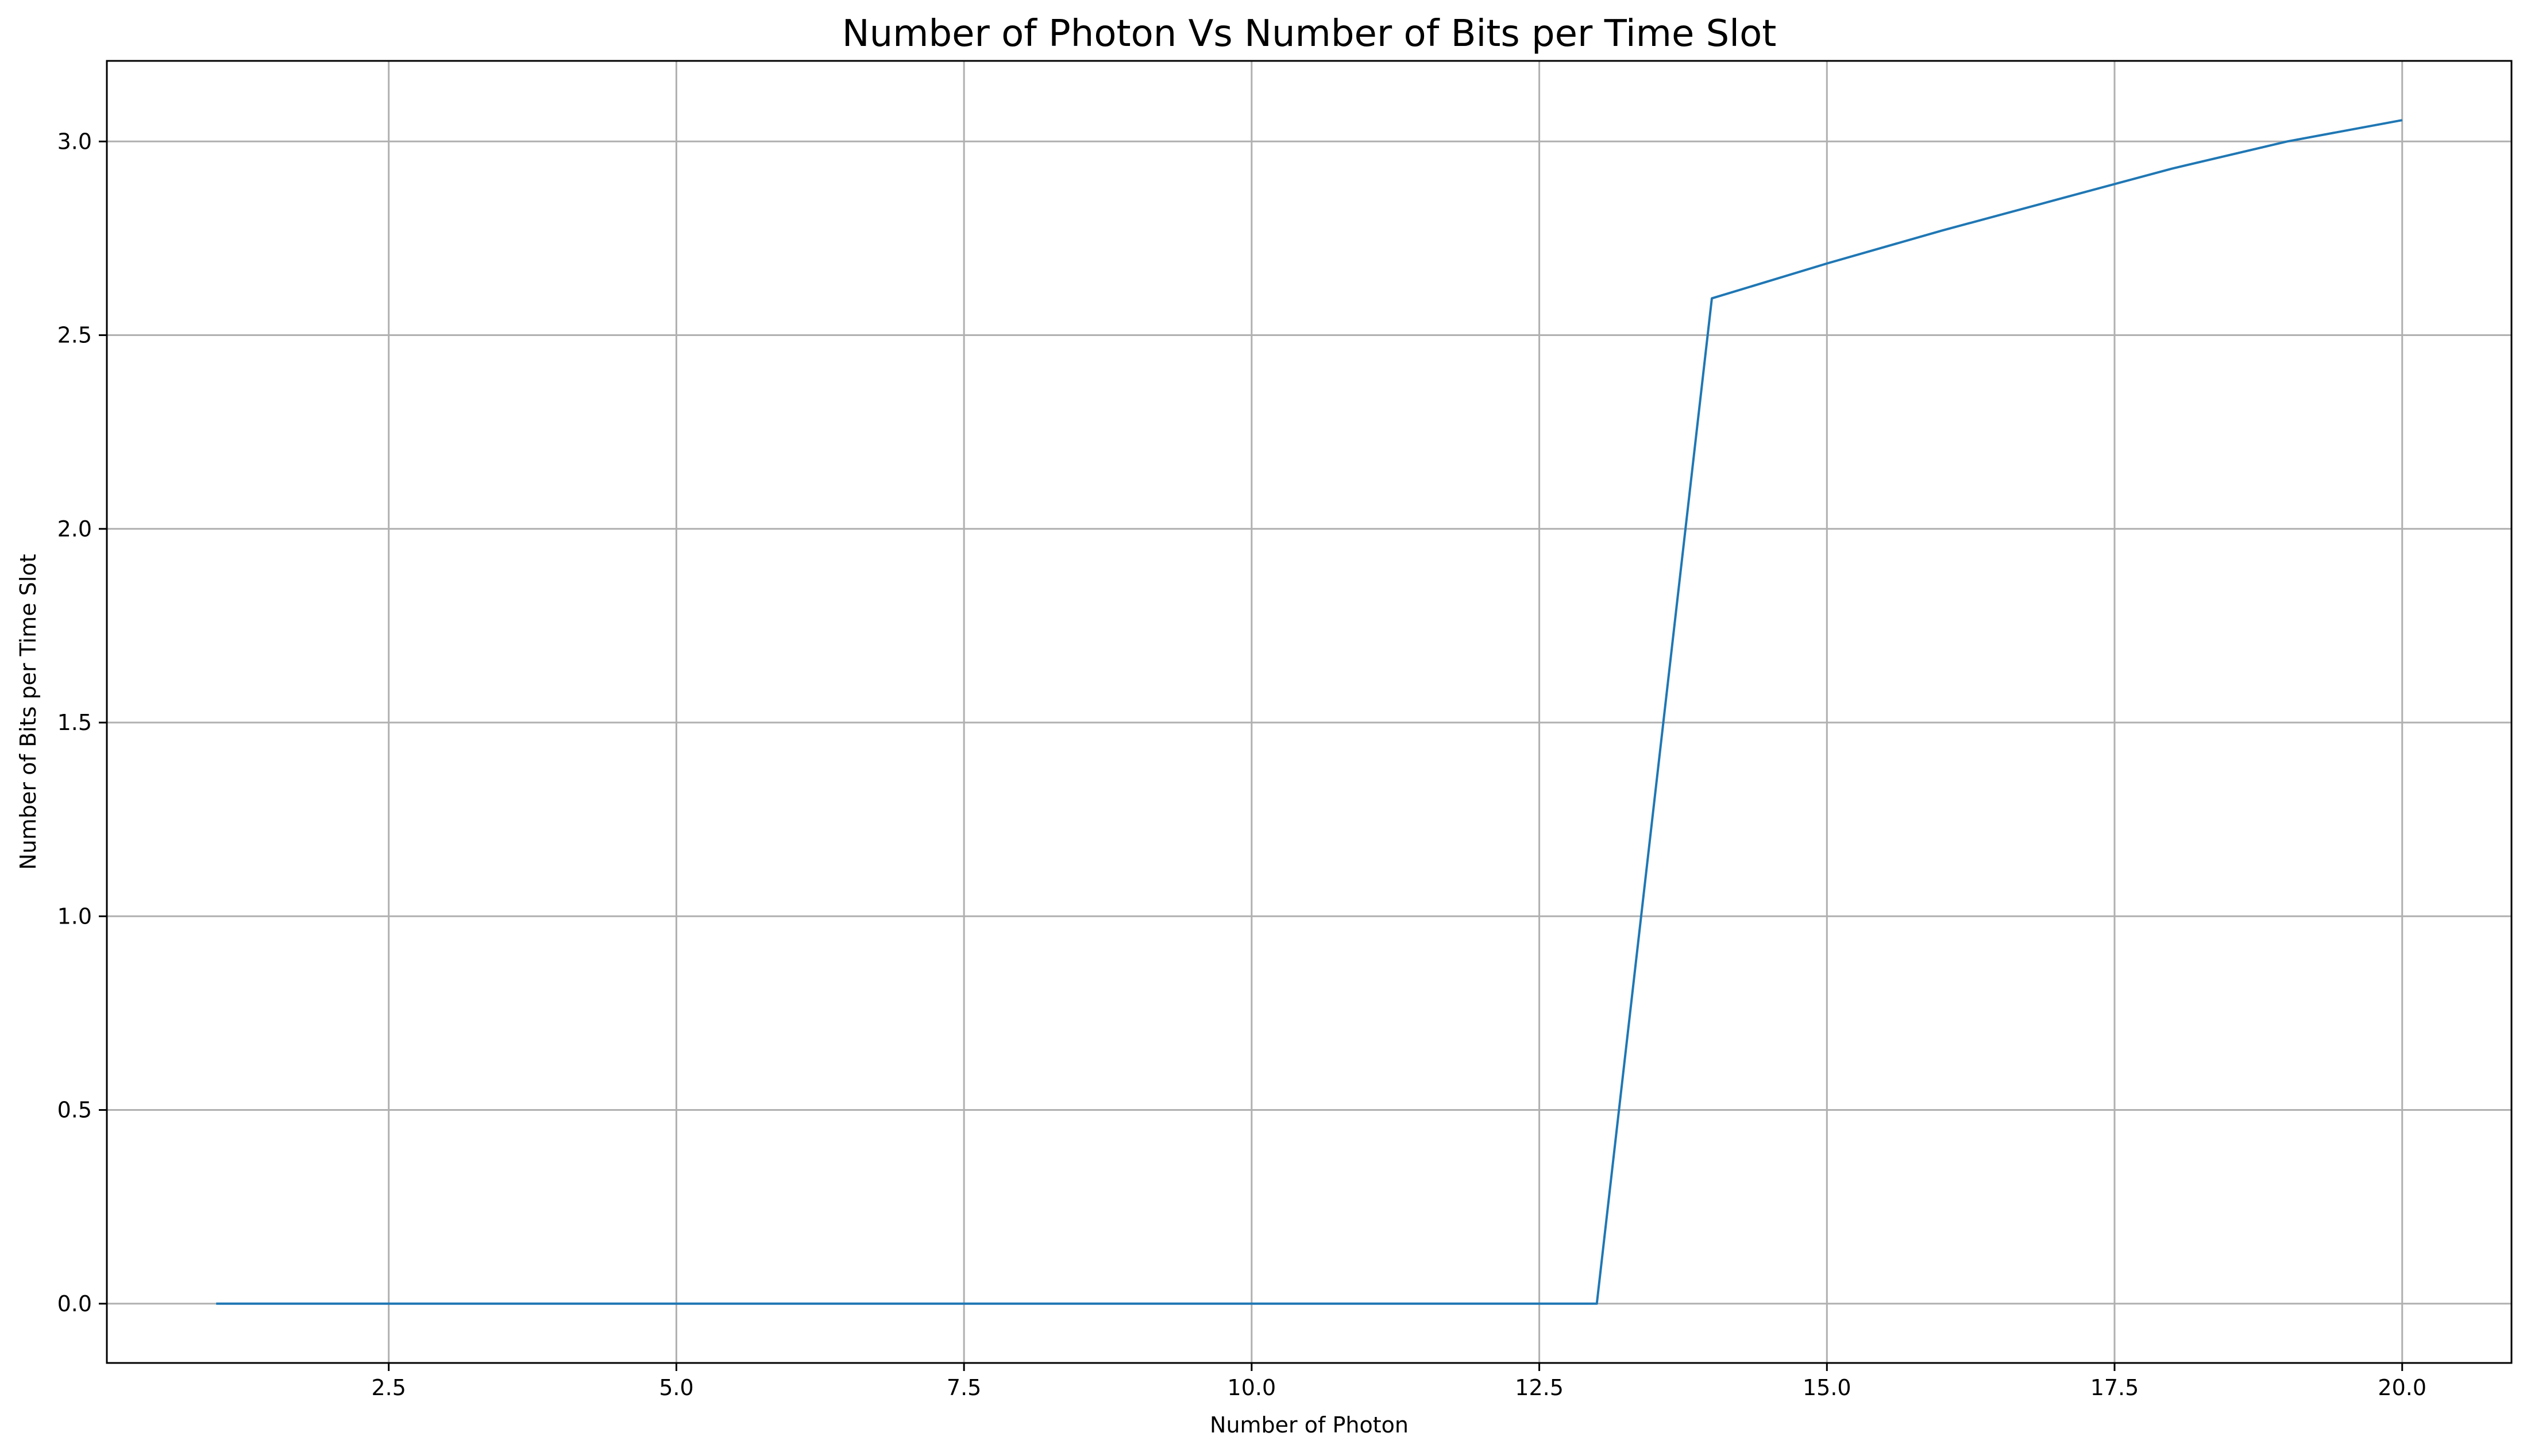 The height and width of the screenshot is (1456, 2527). What do you see at coordinates (74, 916) in the screenshot?
I see `y-tick-label: 1.0` at bounding box center [74, 916].